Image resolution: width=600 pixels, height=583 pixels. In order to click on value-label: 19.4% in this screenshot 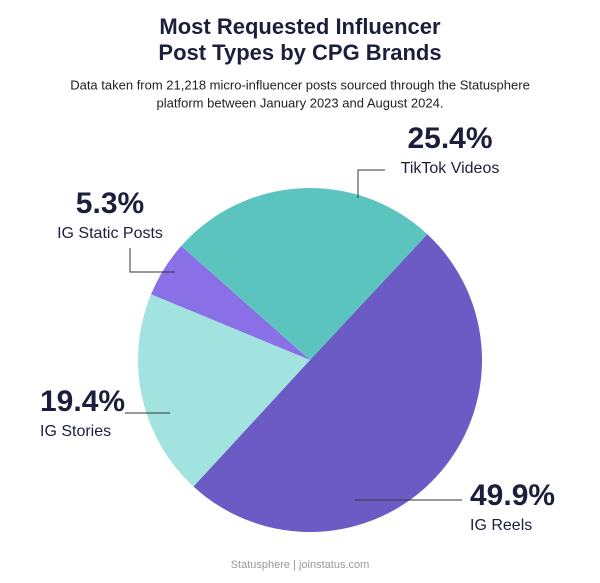, I will do `click(82, 401)`.